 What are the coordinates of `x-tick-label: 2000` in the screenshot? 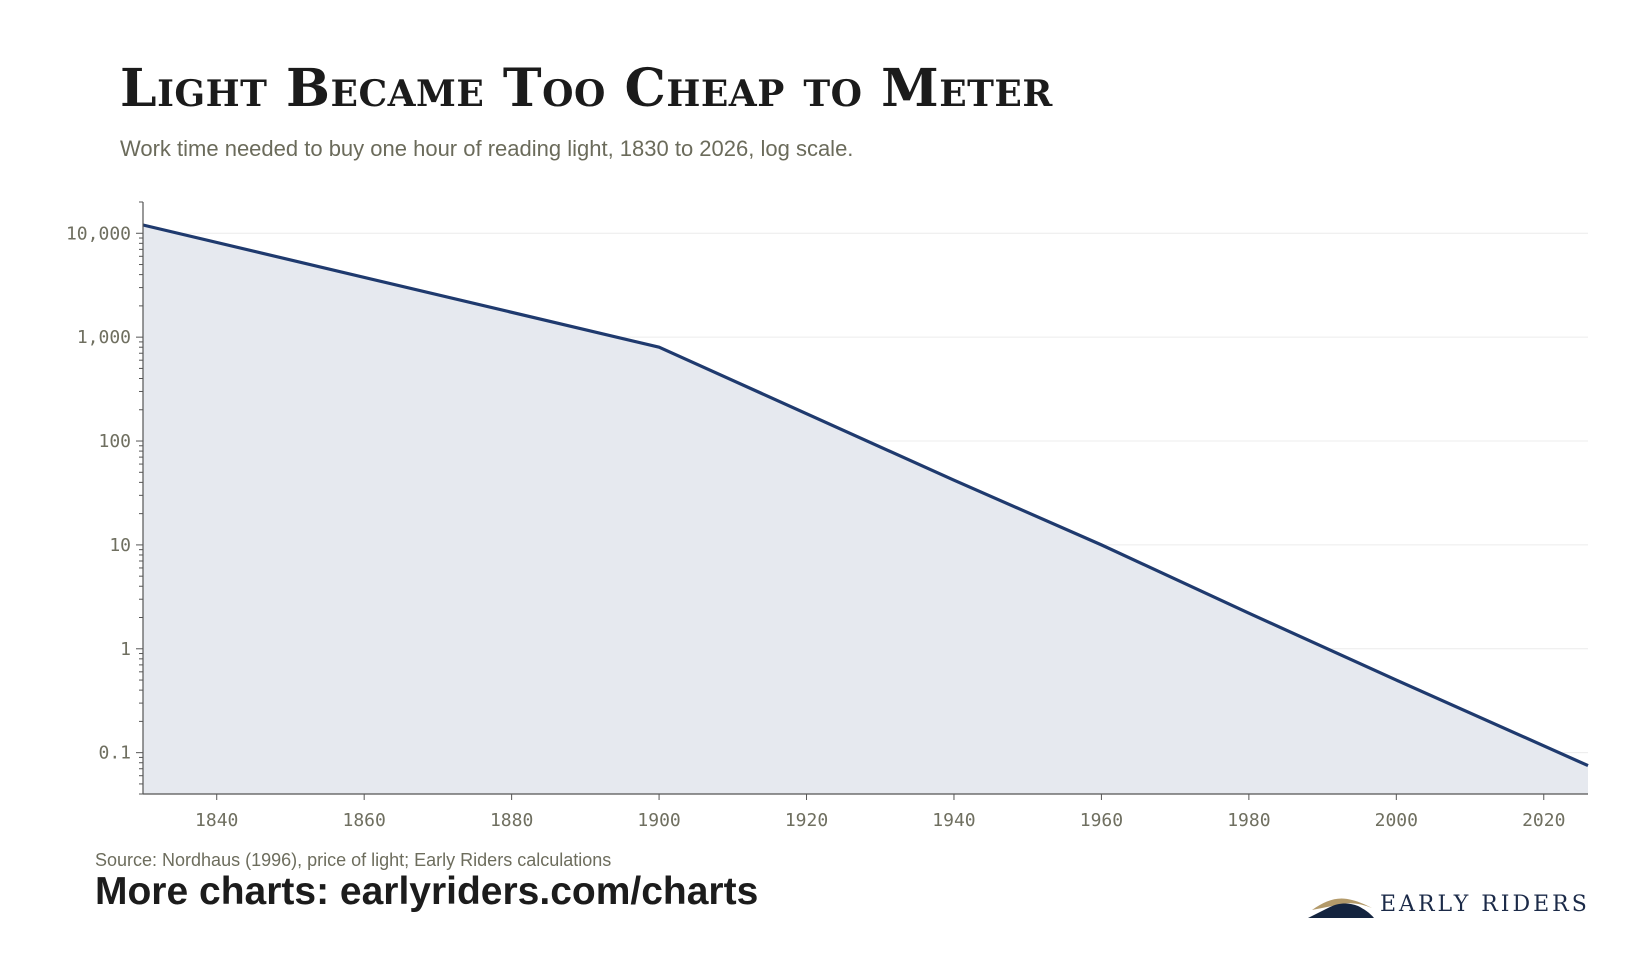 It's located at (1396, 820).